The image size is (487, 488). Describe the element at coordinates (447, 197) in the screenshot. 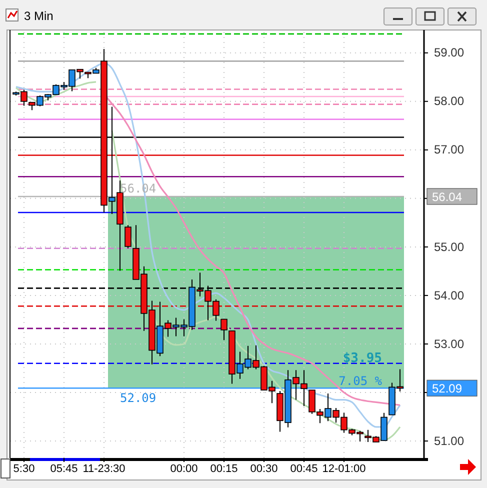

I see `ref-line-label: 56.04` at that location.